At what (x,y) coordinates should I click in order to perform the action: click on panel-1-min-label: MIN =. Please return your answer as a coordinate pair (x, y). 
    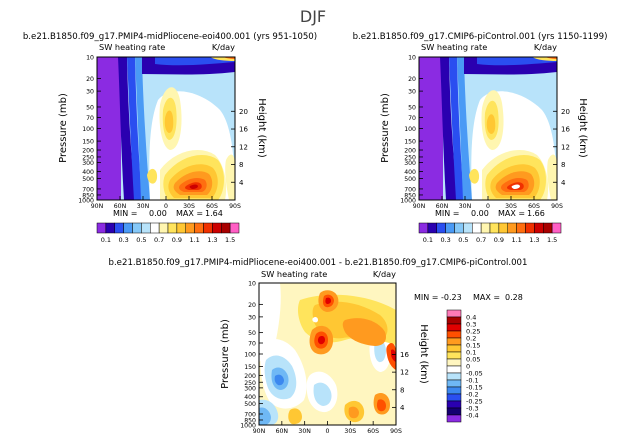
    Looking at the image, I should click on (125, 213).